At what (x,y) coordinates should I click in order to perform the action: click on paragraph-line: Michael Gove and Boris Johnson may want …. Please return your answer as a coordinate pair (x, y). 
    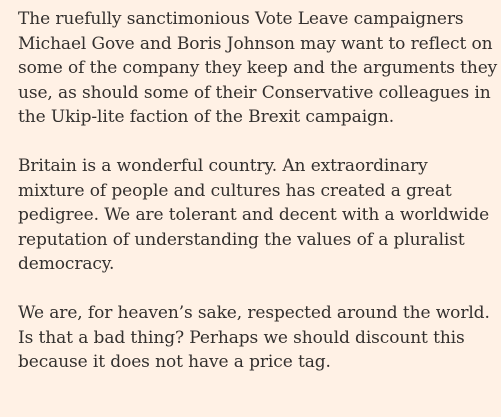
    Looking at the image, I should click on (255, 43).